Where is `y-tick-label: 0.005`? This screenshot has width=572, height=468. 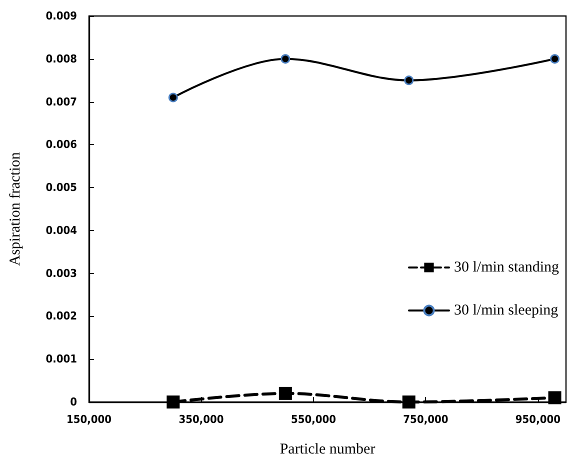 y-tick-label: 0.005 is located at coordinates (62, 187).